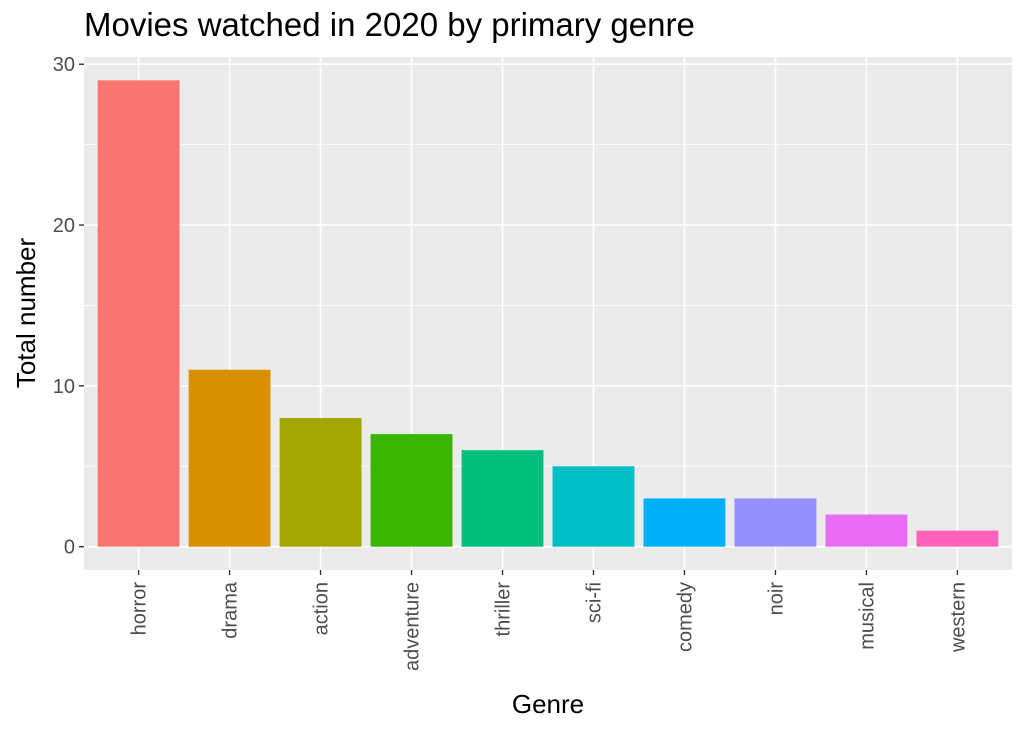 Image resolution: width=1024 pixels, height=736 pixels. Describe the element at coordinates (867, 616) in the screenshot. I see `x-tick-label: musical` at that location.